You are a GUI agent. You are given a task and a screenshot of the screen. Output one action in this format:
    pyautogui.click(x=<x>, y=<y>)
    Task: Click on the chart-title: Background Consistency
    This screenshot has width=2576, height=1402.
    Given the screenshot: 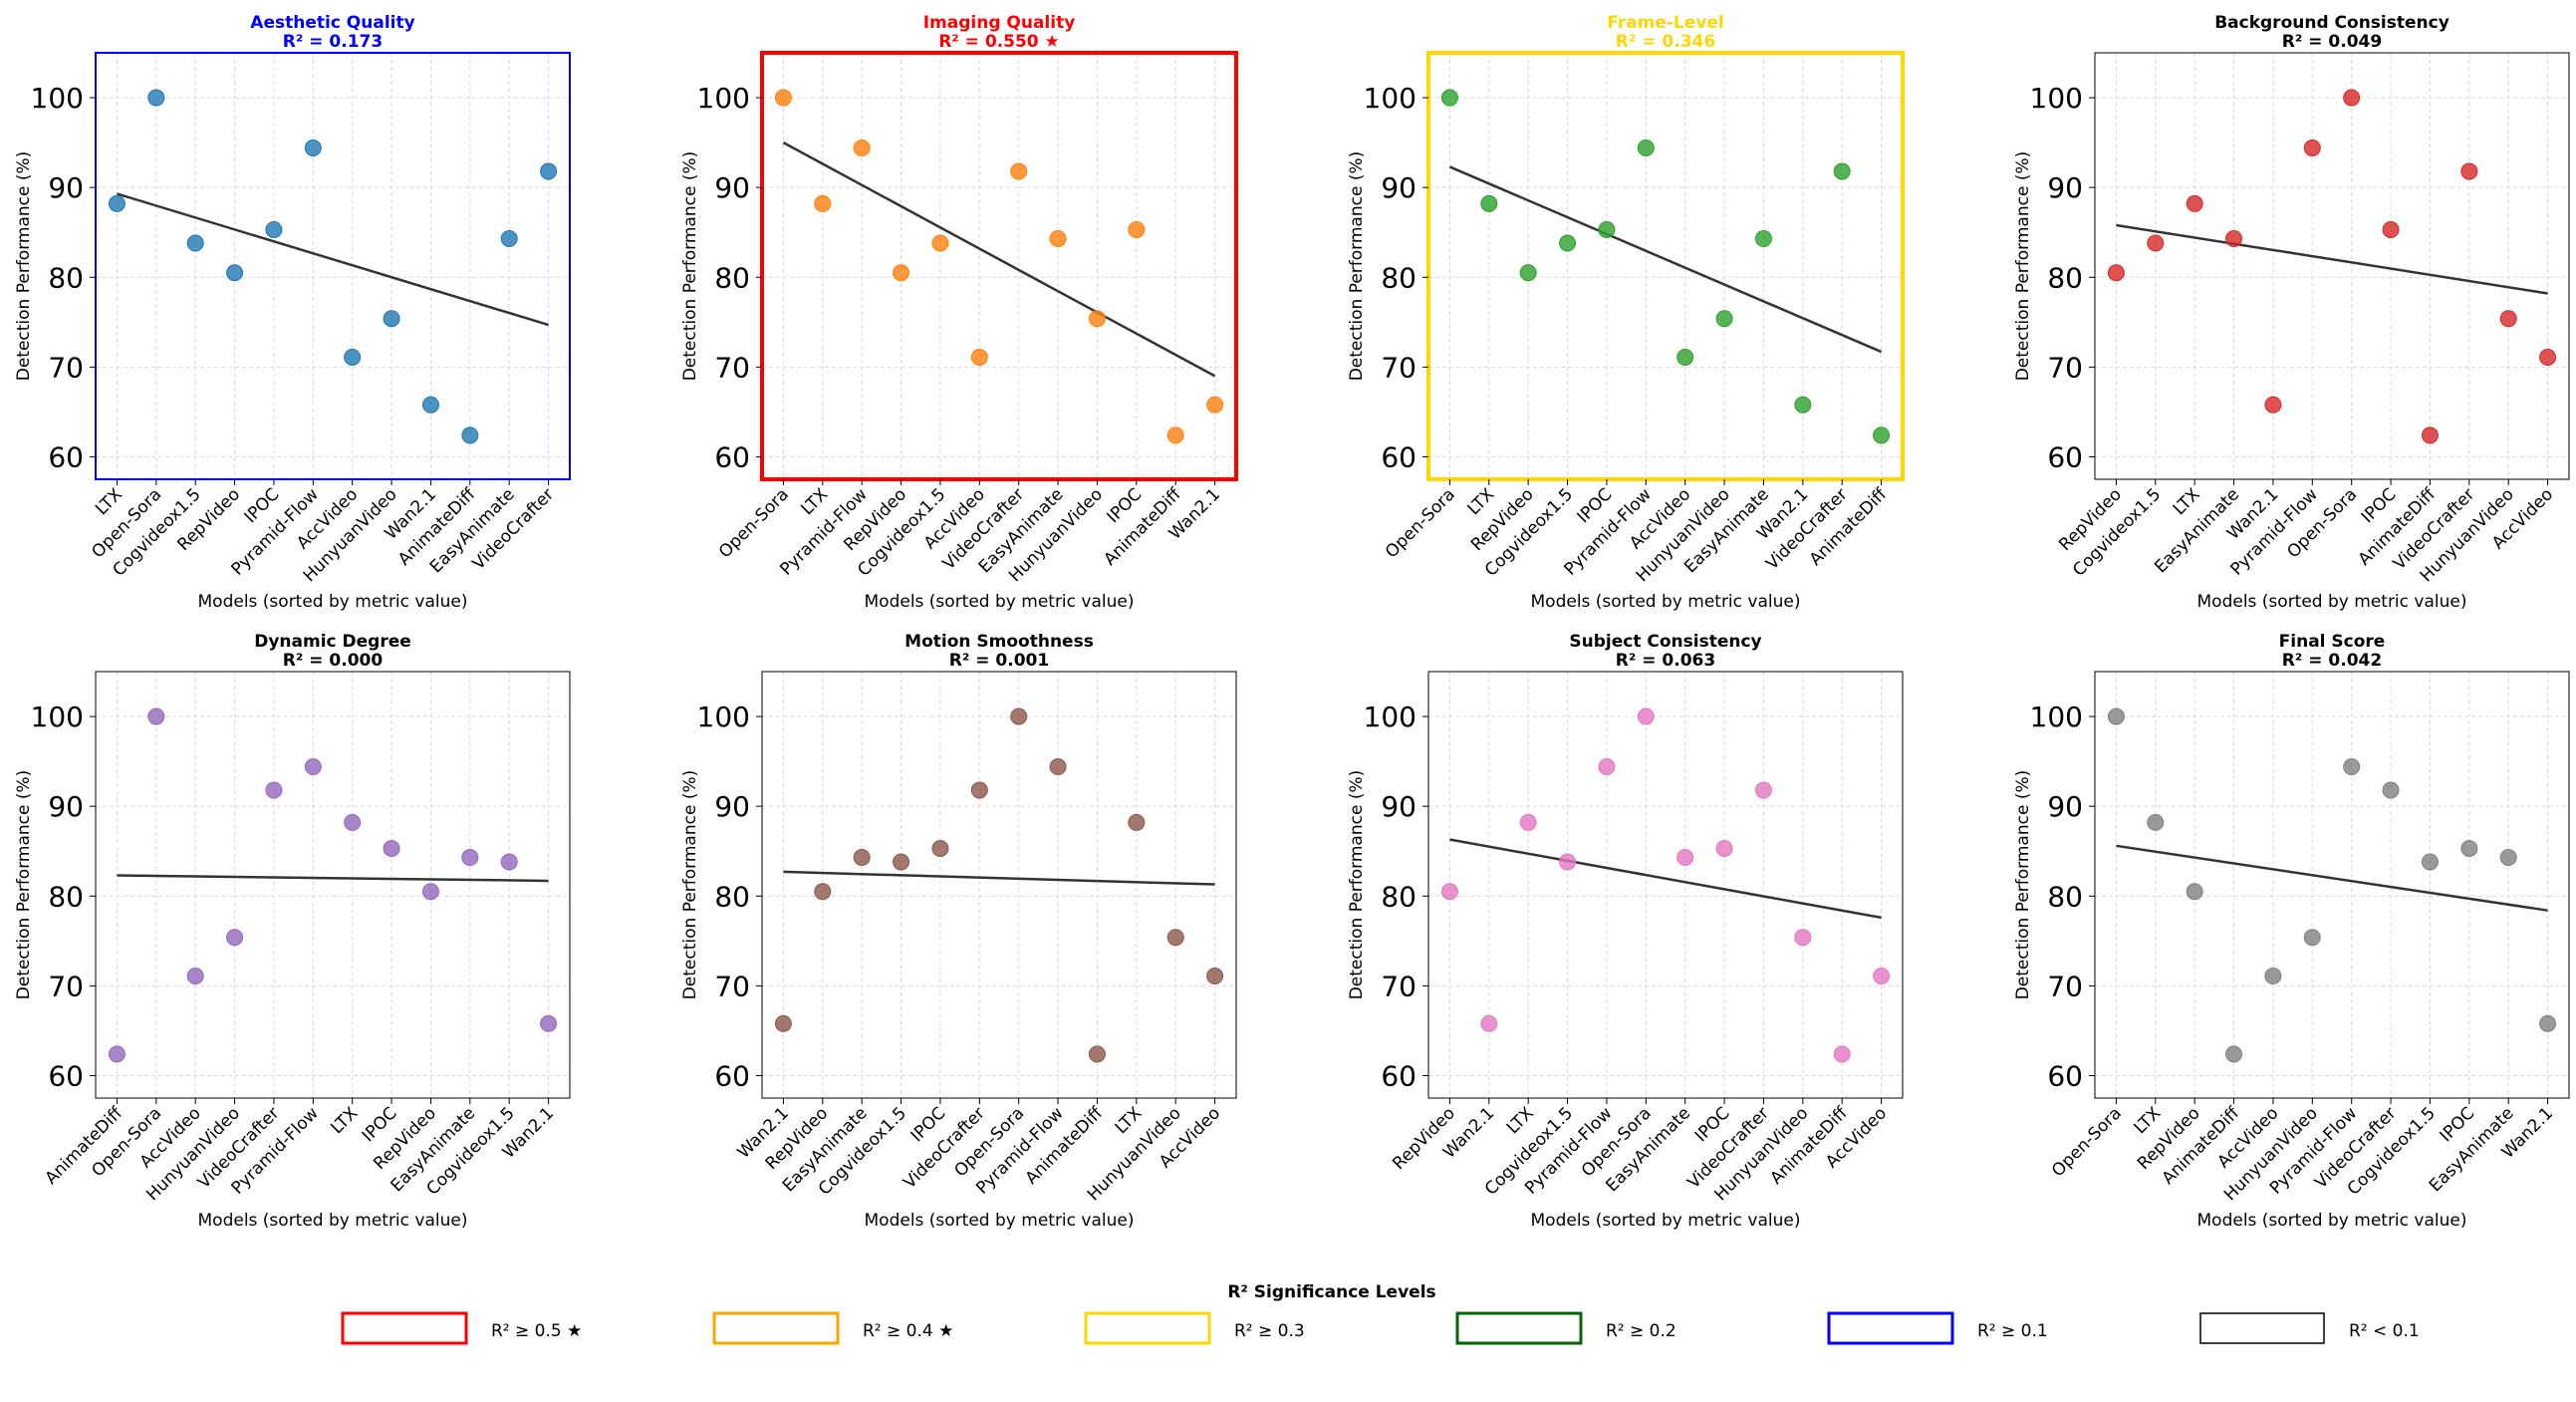 What is the action you would take?
    pyautogui.click(x=2331, y=23)
    